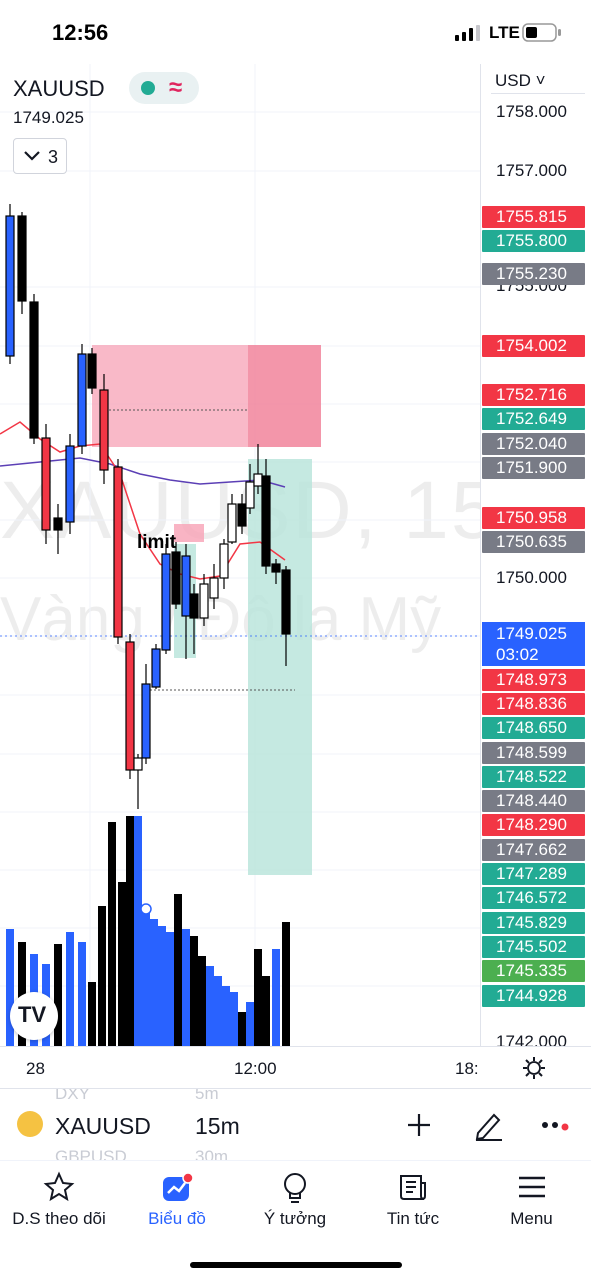 This screenshot has height=1280, width=591. What do you see at coordinates (413, 1201) in the screenshot?
I see `tab-news: Tin tức` at bounding box center [413, 1201].